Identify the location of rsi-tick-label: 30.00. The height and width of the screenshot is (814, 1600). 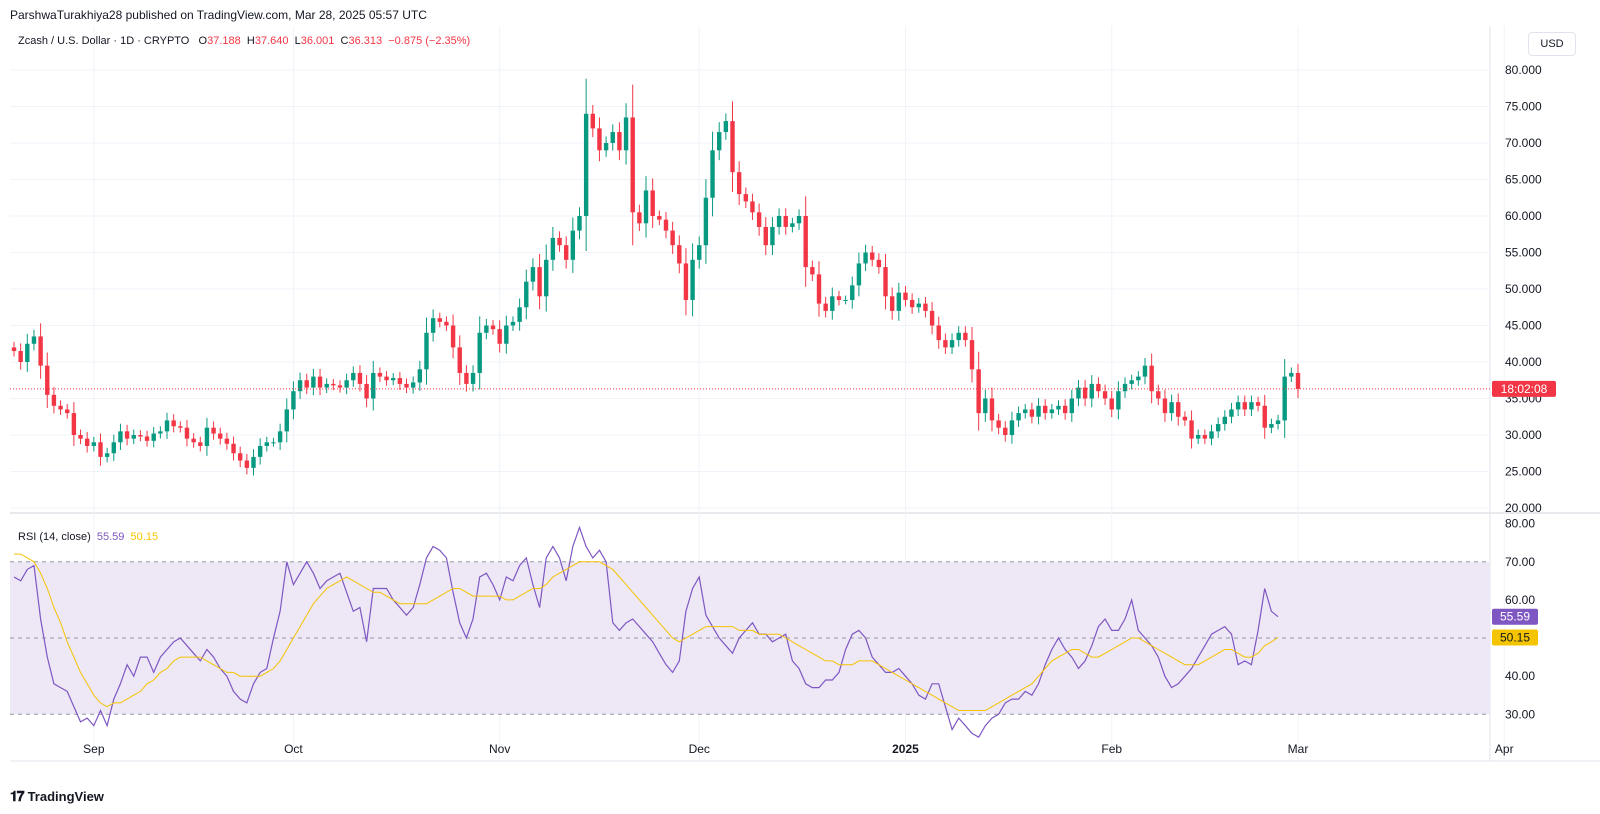
(1520, 714).